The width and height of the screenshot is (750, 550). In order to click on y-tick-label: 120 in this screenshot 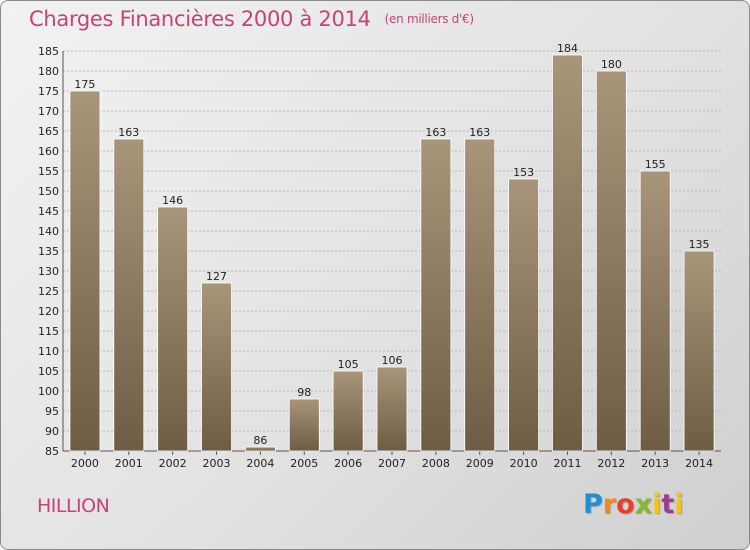, I will do `click(48, 311)`.